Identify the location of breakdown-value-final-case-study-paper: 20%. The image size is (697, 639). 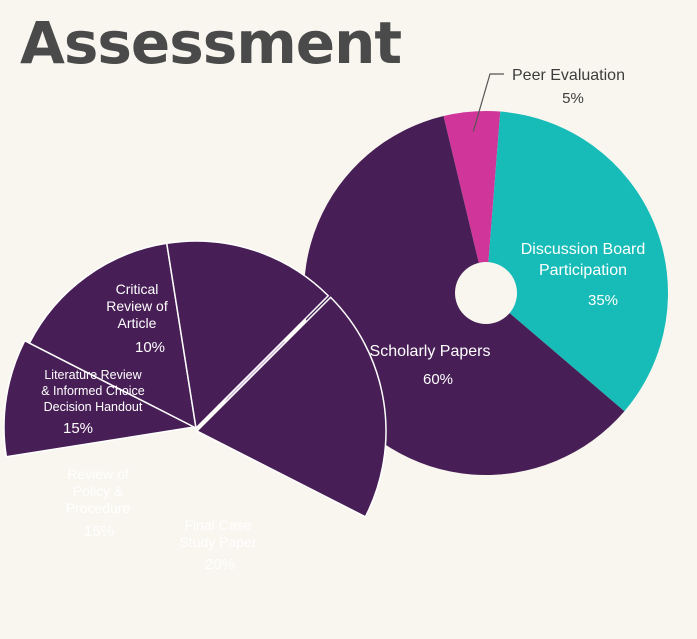
(220, 564).